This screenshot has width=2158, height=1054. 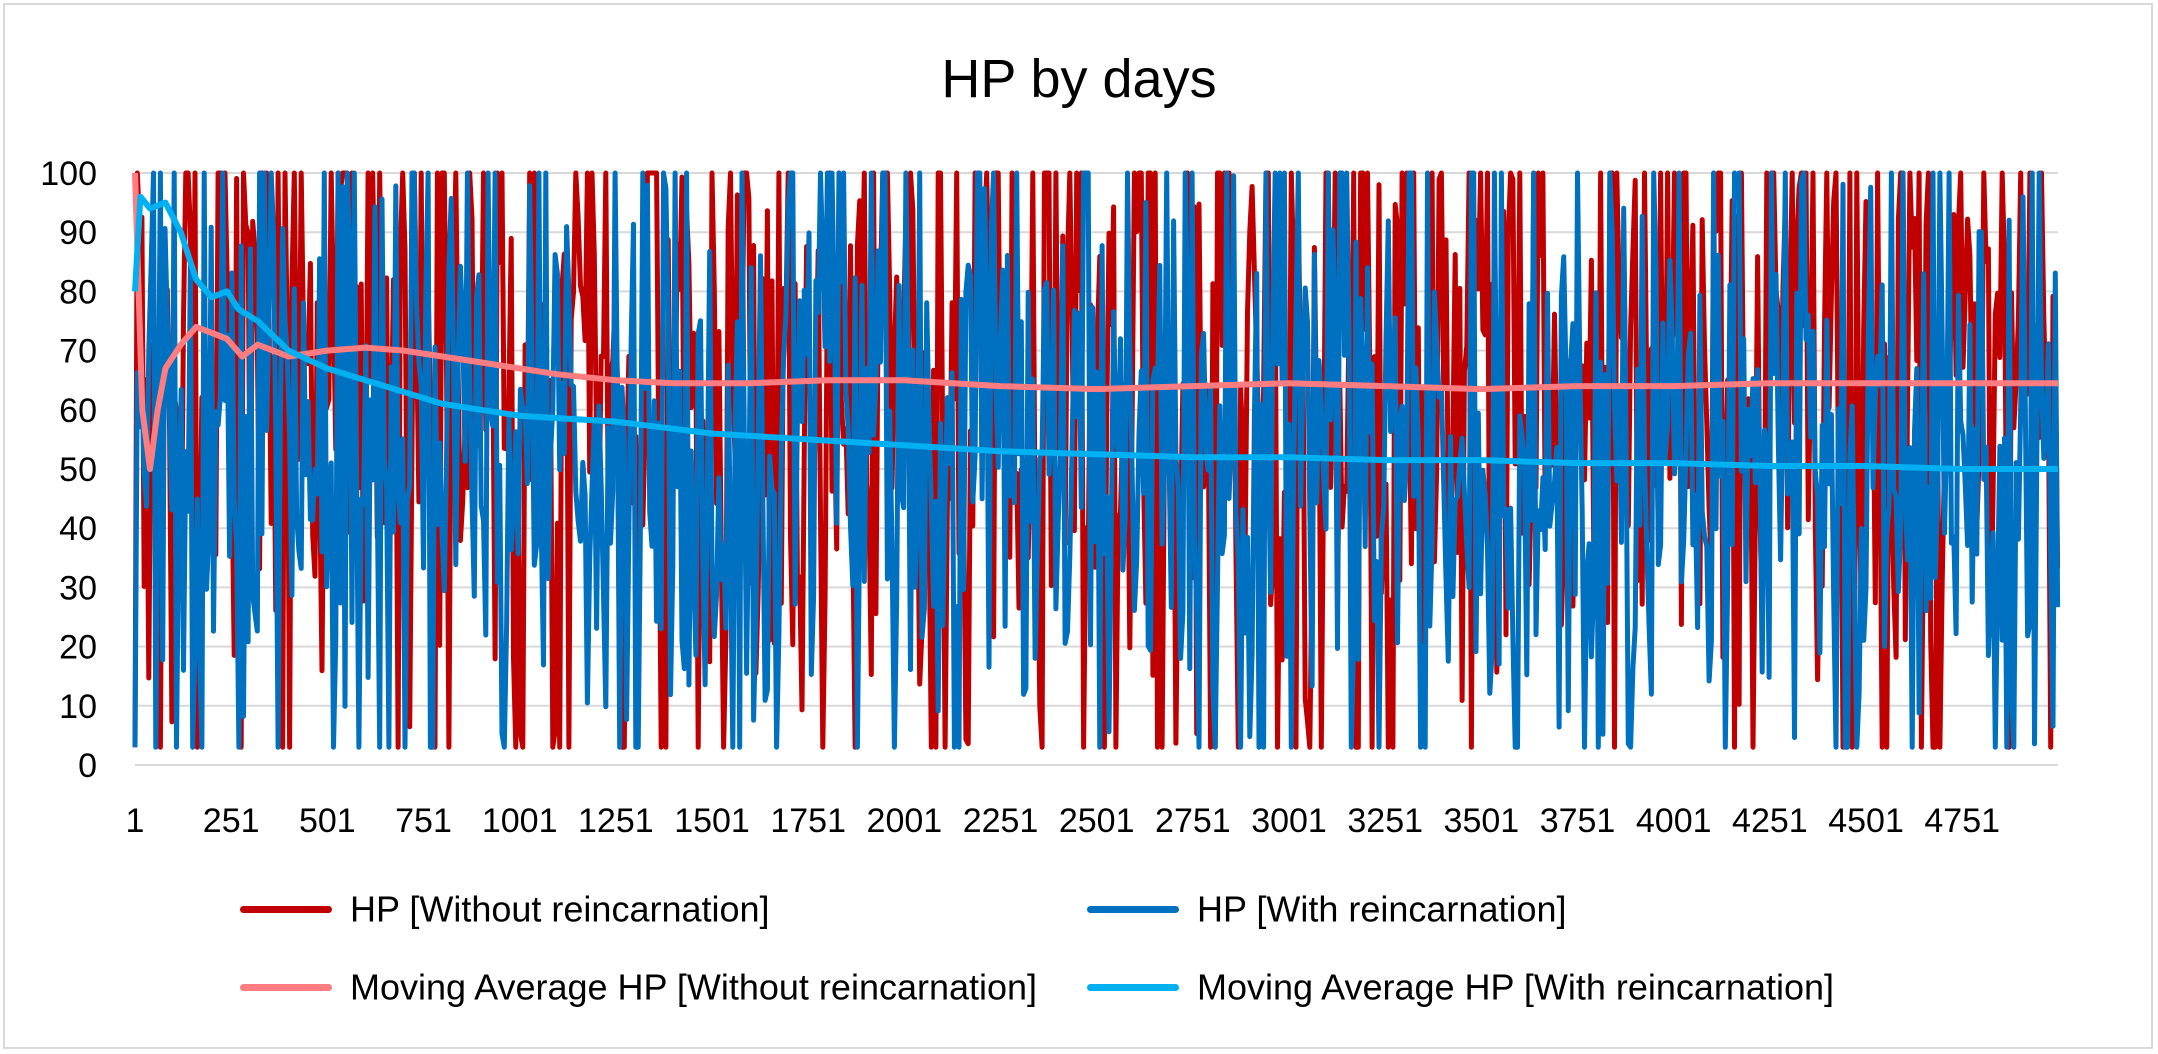 I want to click on y-axis-labels: 0 10 20 30 40 50 60 70 80 90 100, so click(x=68, y=470).